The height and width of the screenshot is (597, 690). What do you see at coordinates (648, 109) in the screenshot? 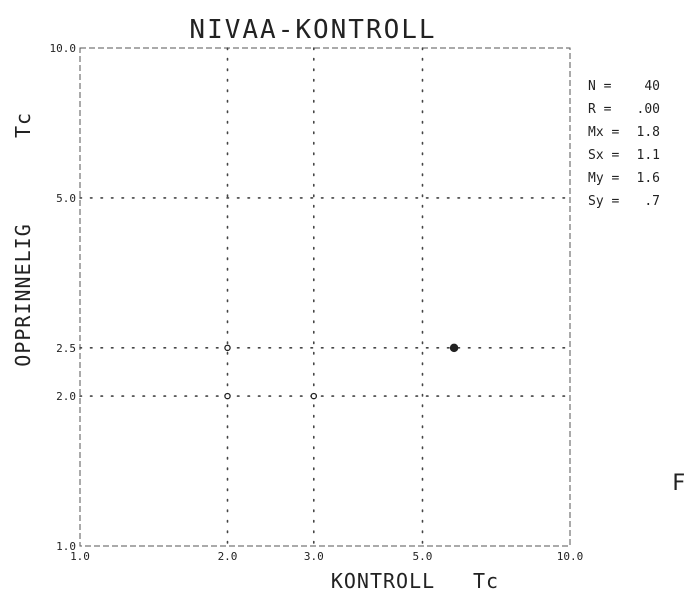
I see `stat-value: .00` at bounding box center [648, 109].